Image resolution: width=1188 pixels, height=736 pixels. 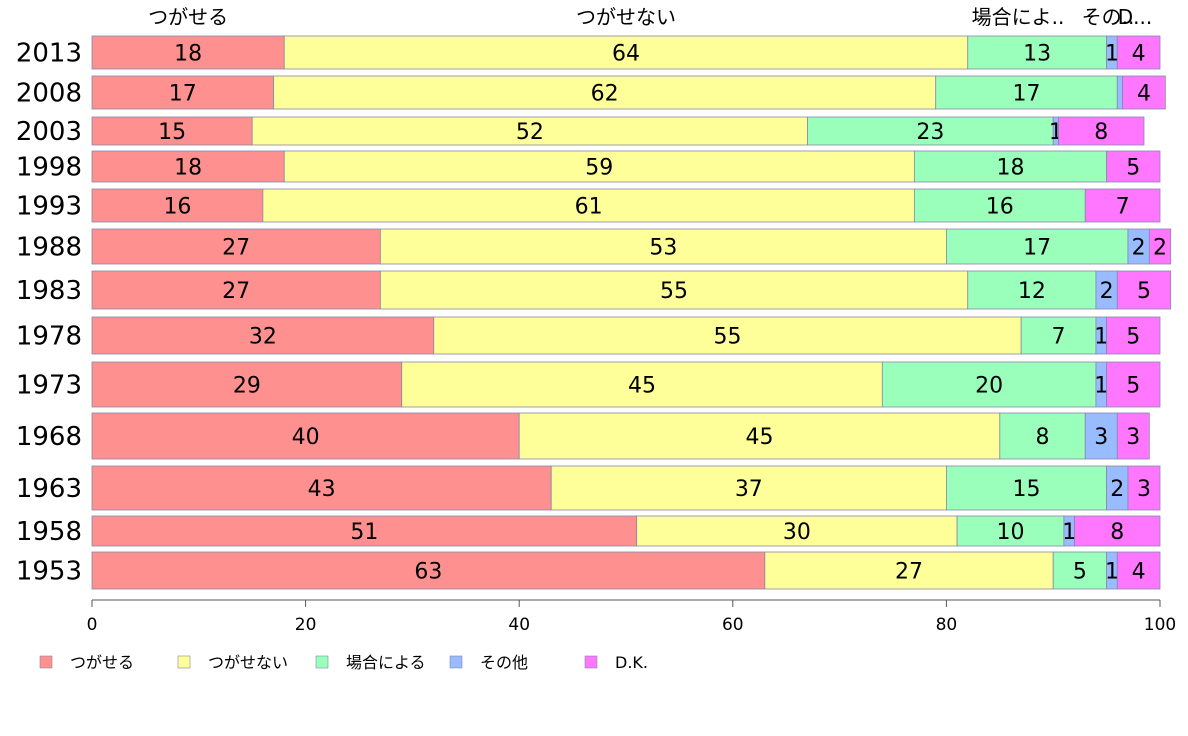 I want to click on data-label: 43, so click(x=322, y=489).